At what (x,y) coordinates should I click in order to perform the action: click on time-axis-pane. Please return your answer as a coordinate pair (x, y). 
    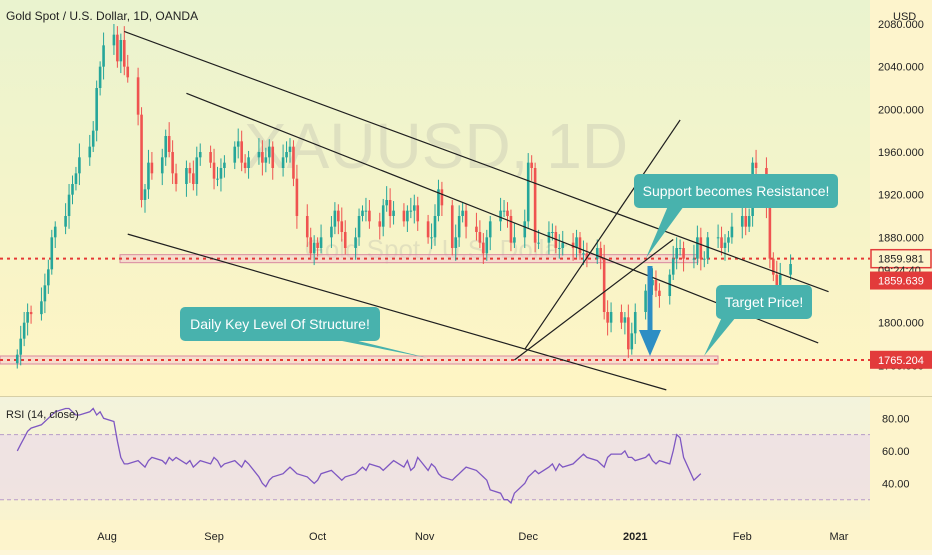
    Looking at the image, I should click on (466, 535).